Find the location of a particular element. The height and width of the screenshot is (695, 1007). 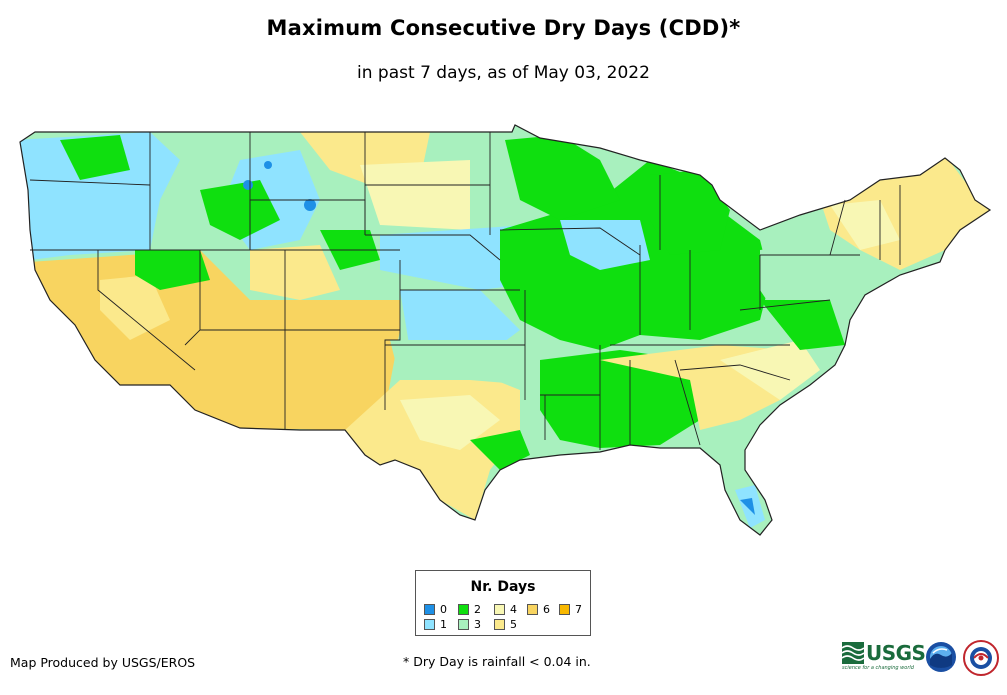

usgs-wordmark: USGS is located at coordinates (896, 653).